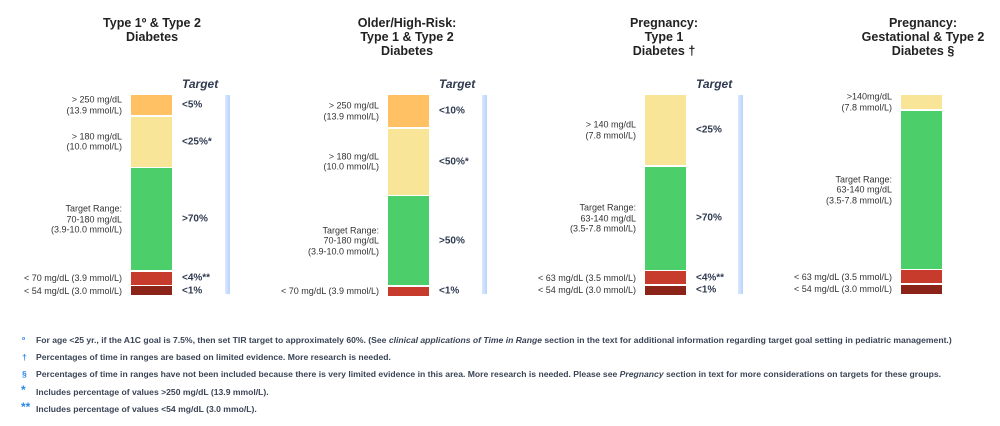  I want to click on high-target-value: <50%*, so click(454, 161).